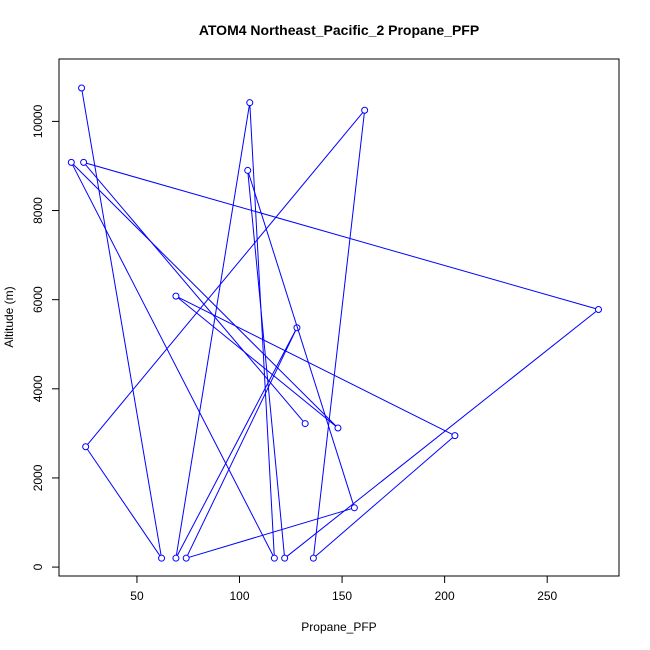  What do you see at coordinates (45, 337) in the screenshot?
I see `y-axis: 0 2000 4000 6000 8000 10000` at bounding box center [45, 337].